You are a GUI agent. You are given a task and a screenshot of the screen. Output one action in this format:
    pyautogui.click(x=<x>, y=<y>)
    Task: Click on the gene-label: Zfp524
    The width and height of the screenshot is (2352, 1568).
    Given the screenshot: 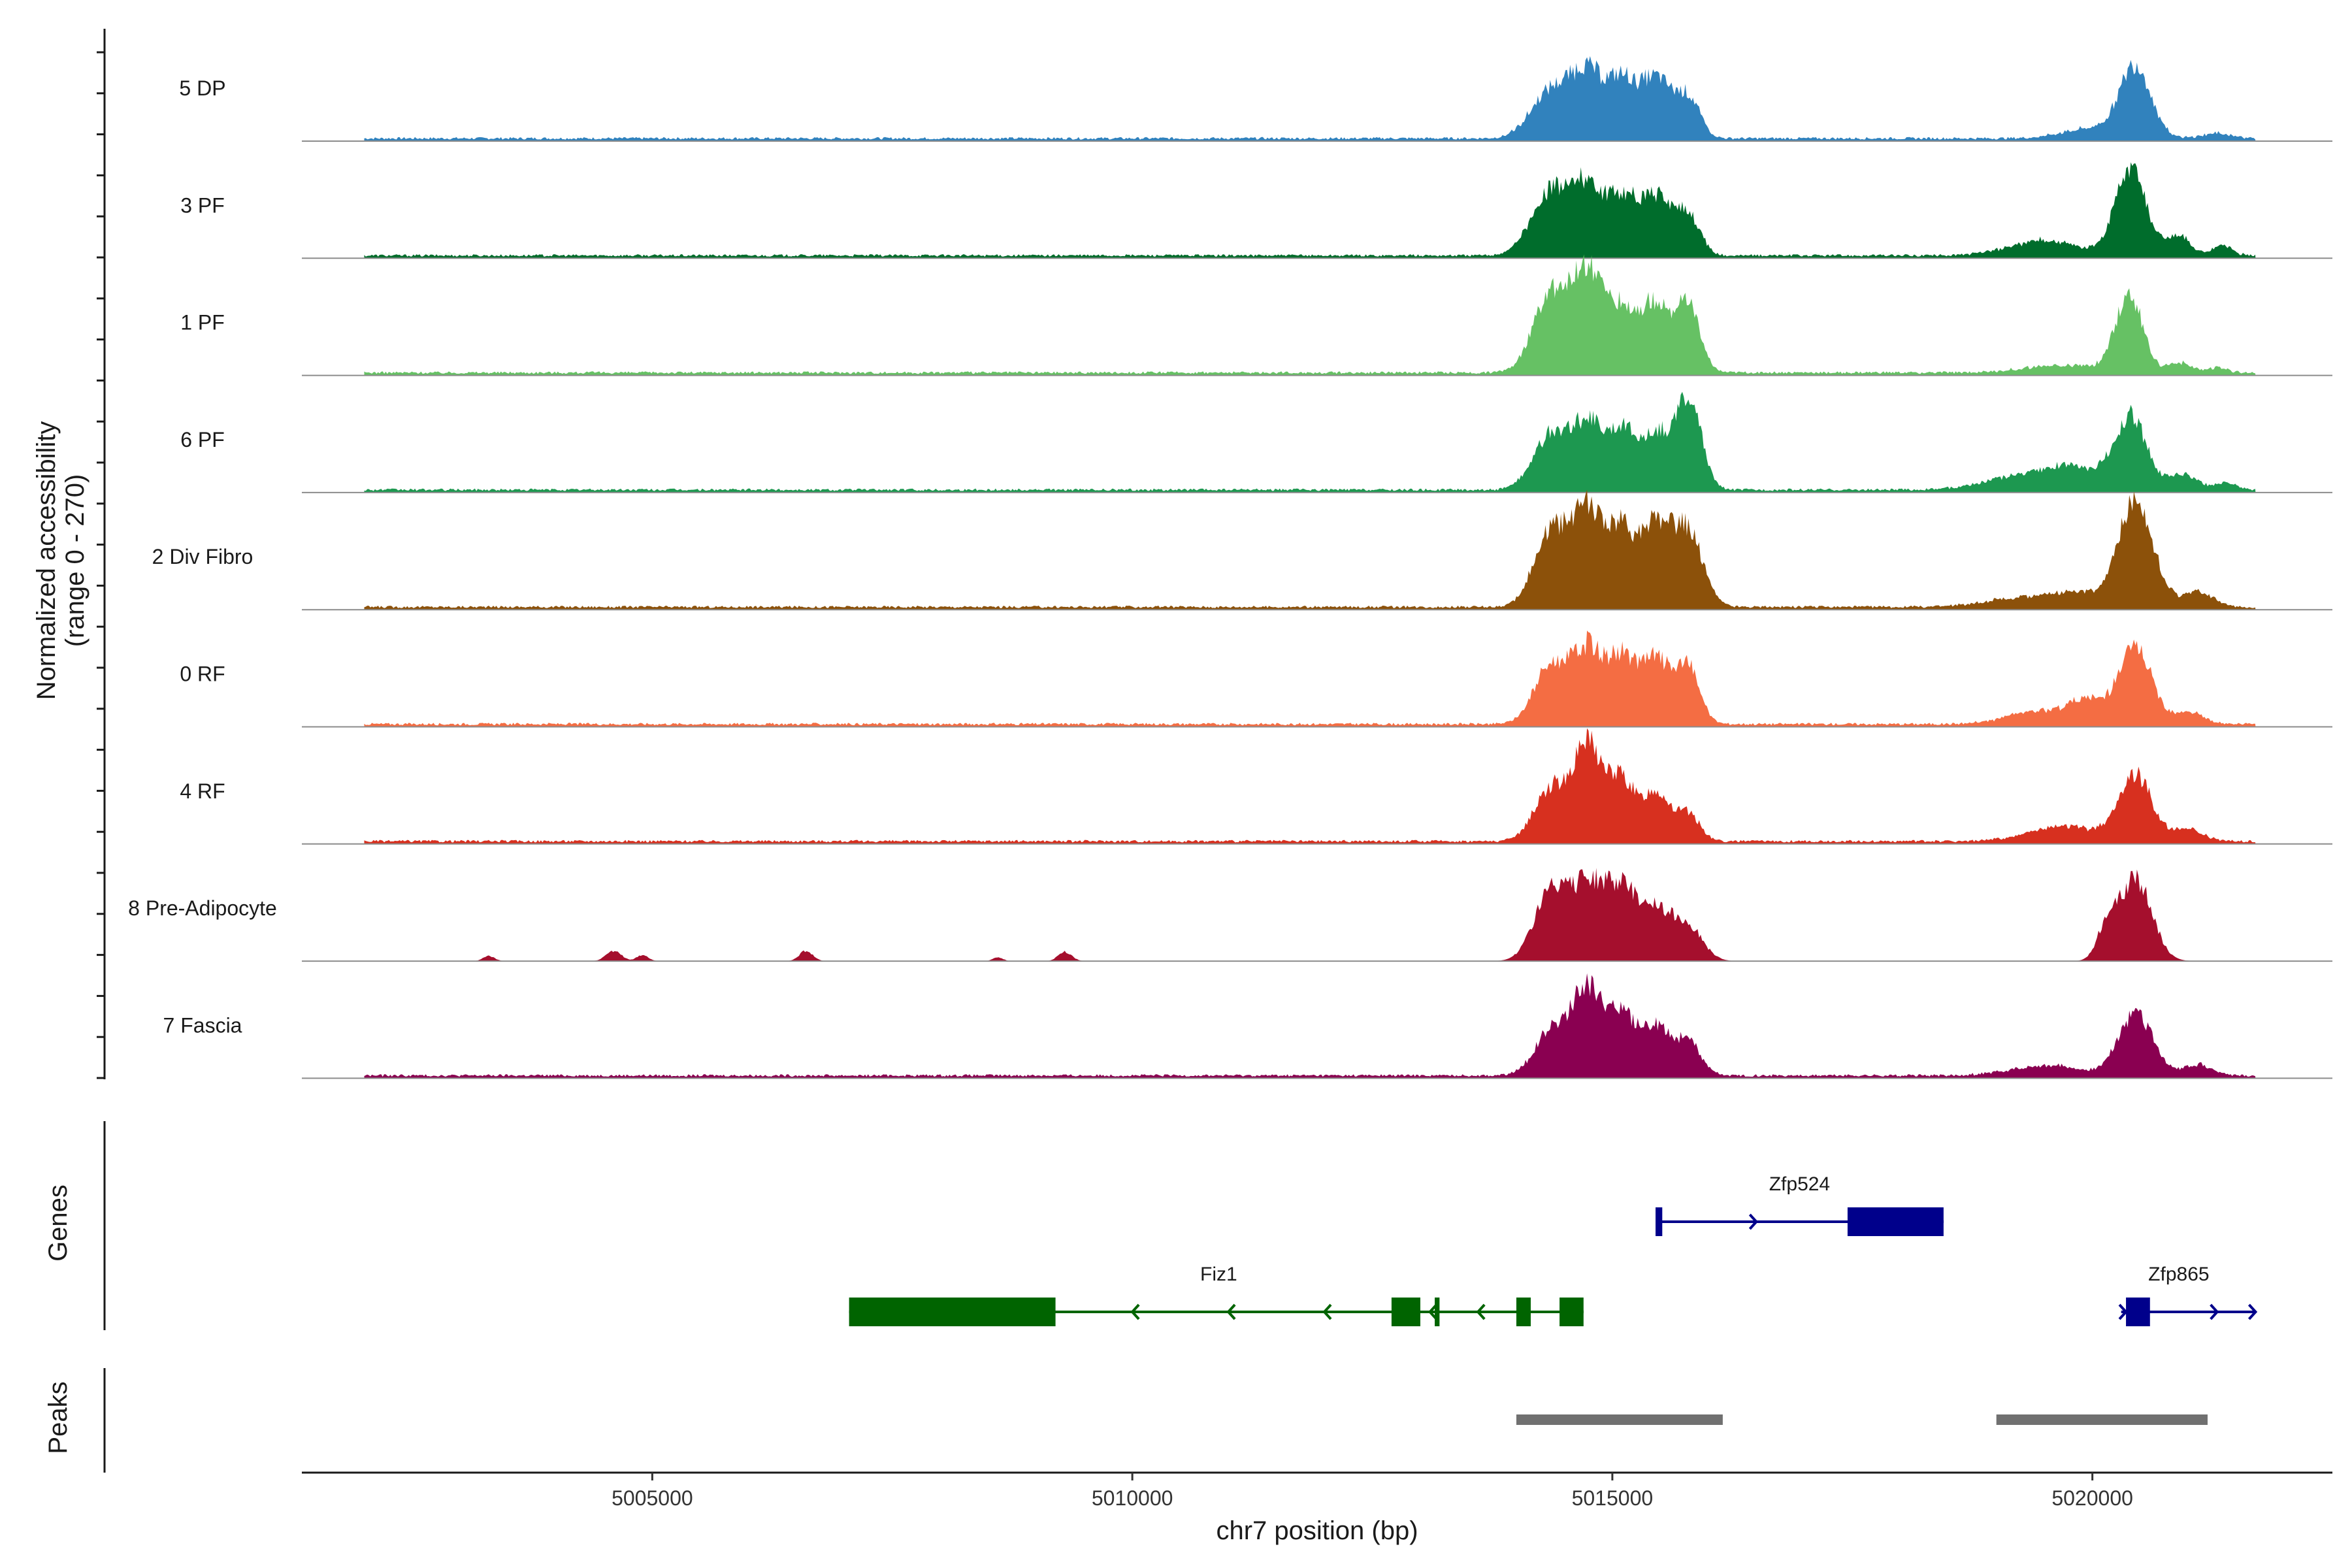 What is the action you would take?
    pyautogui.click(x=1799, y=1184)
    